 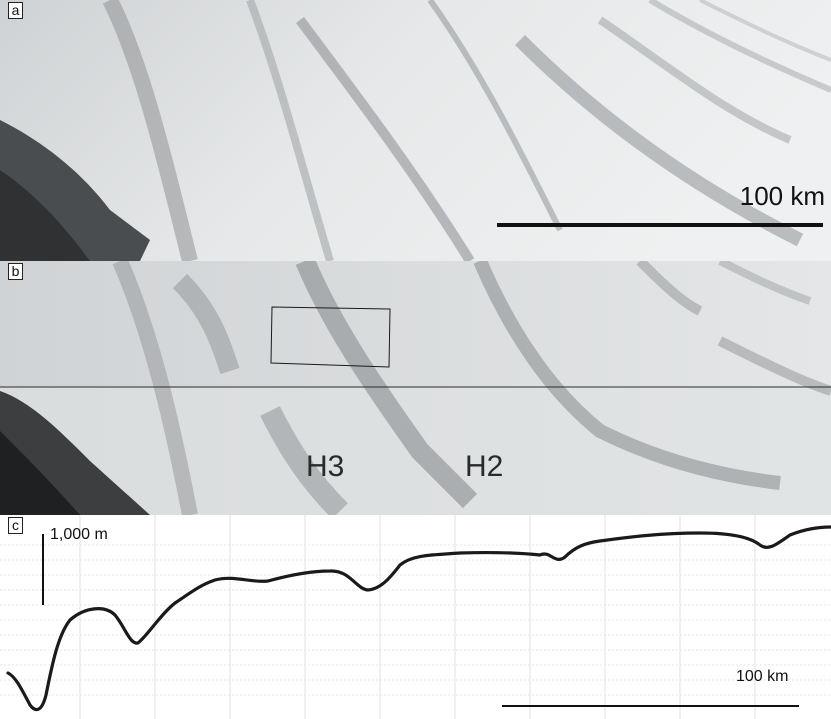 I want to click on panel-a-letter: a, so click(x=15, y=10).